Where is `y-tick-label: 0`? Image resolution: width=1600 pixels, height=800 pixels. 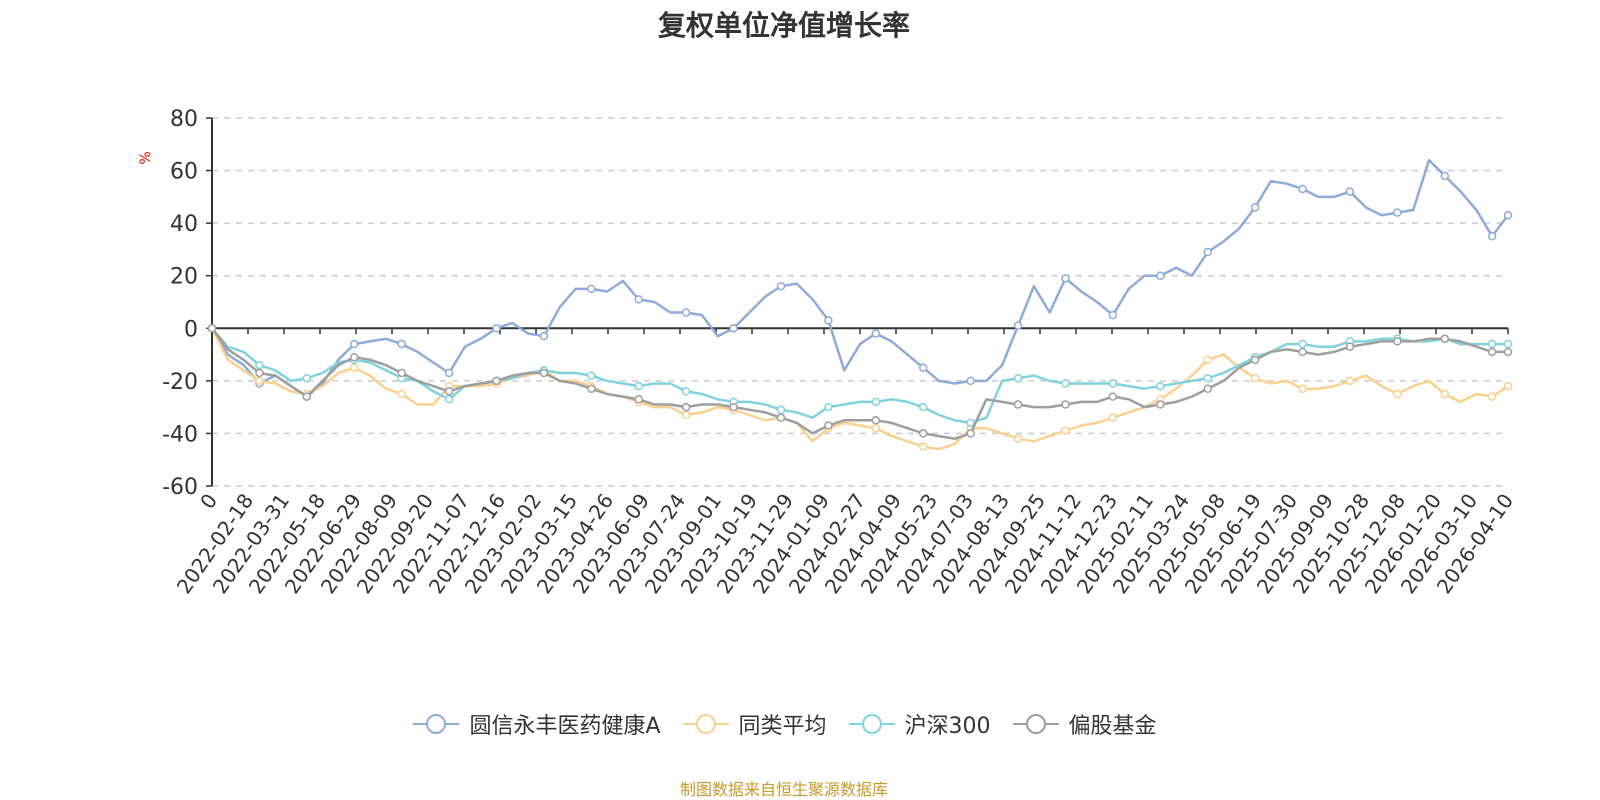 y-tick-label: 0 is located at coordinates (191, 329).